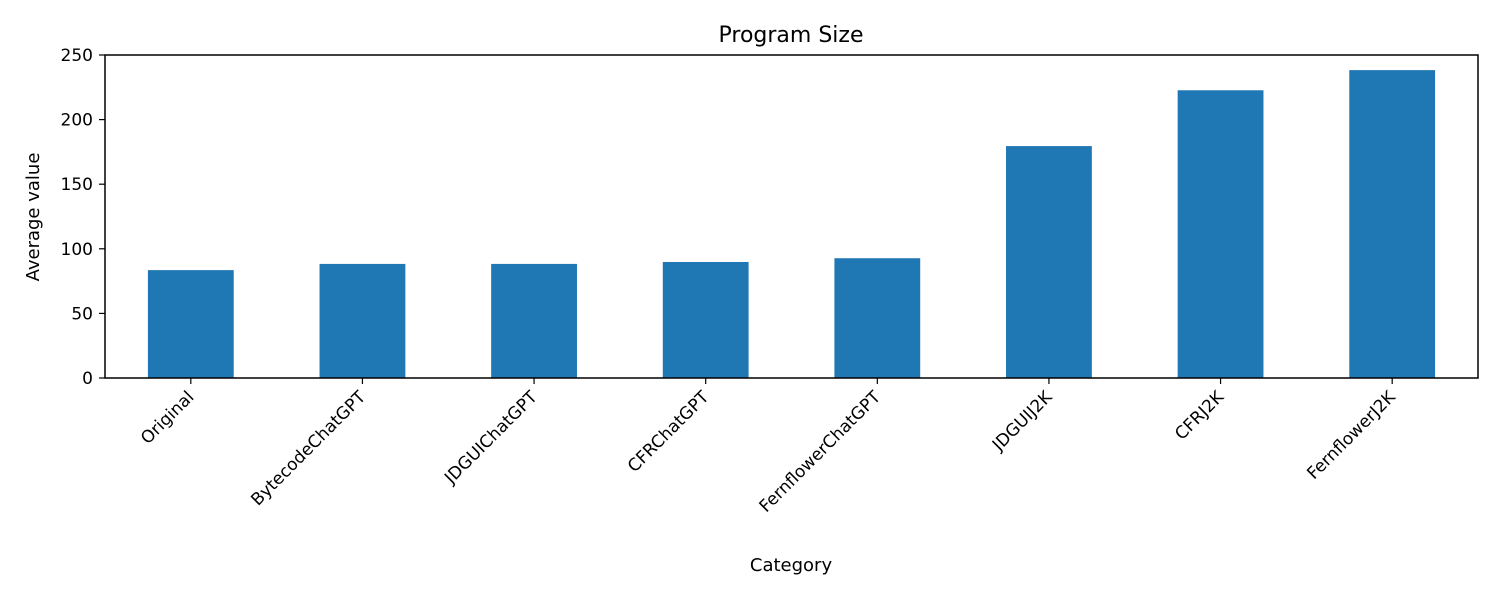 This screenshot has width=1500, height=600. I want to click on x-axis-label: Category, so click(791, 565).